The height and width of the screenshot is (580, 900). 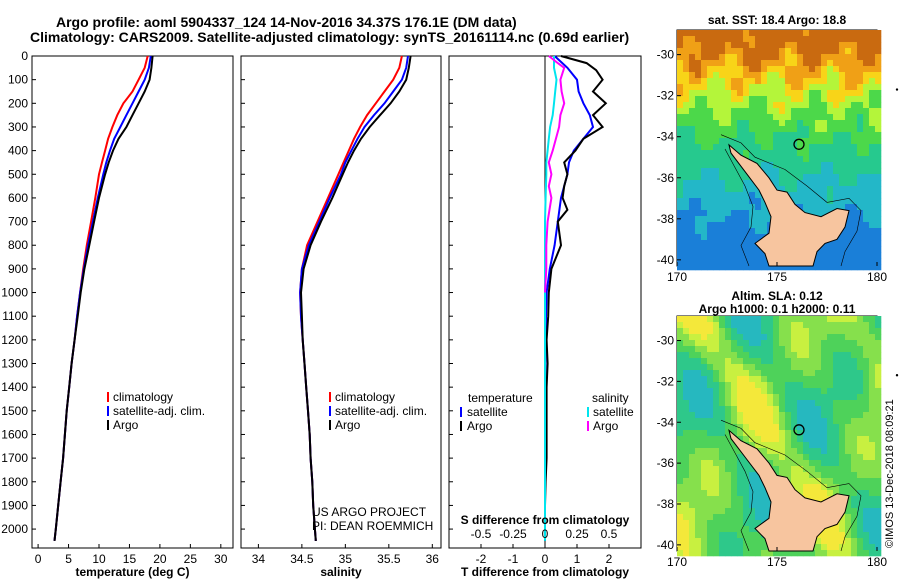 I want to click on heatmap-cells, so click(x=779, y=150).